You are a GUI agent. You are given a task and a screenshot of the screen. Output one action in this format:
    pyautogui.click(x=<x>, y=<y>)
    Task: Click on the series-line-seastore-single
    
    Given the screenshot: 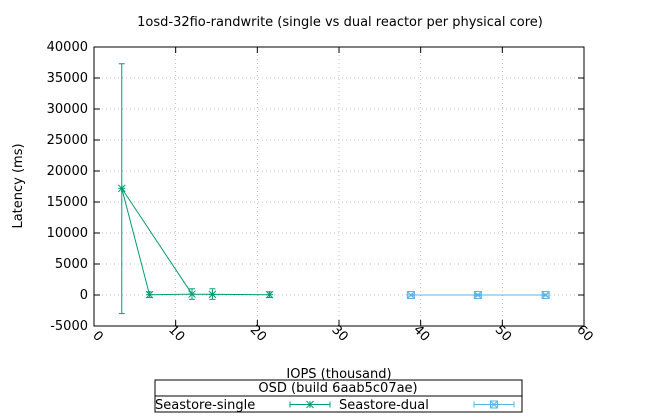 What is the action you would take?
    pyautogui.click(x=195, y=242)
    